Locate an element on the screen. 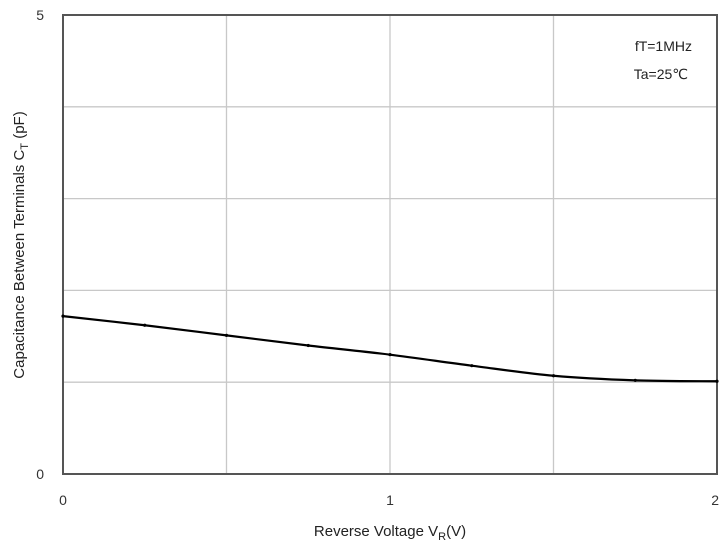 The width and height of the screenshot is (719, 543). y-axis-label-unit: (pF) is located at coordinates (19, 127).